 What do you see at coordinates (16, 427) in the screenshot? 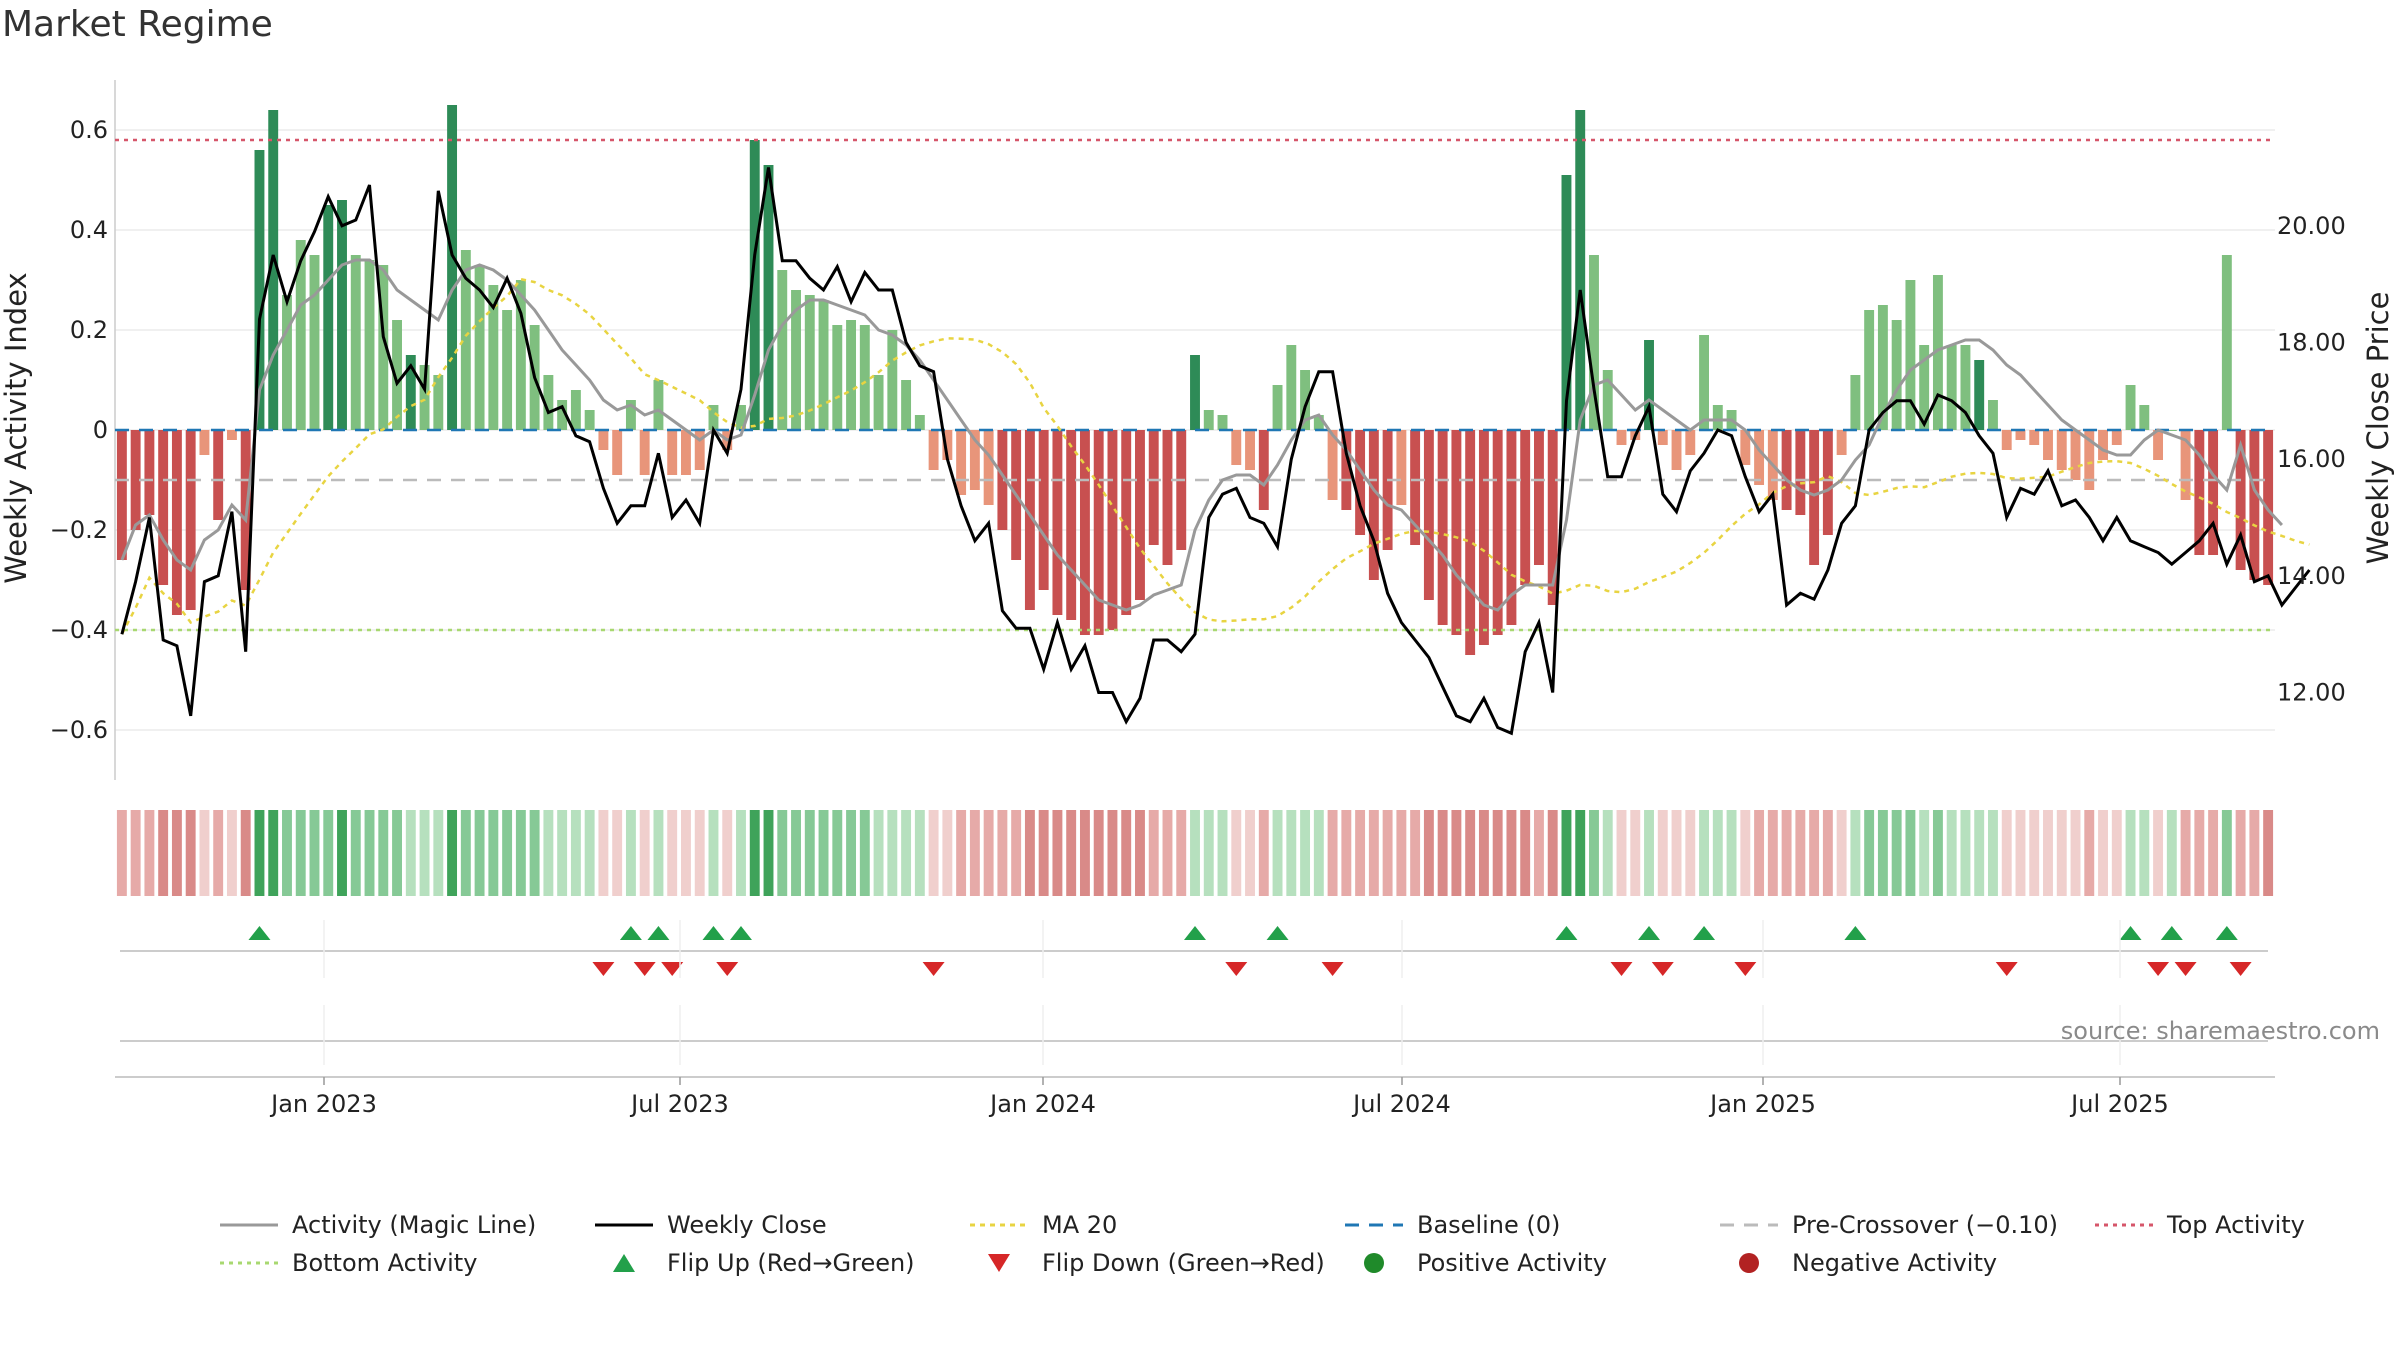
I see `y-left-axis-label: Weekly Activity Index` at bounding box center [16, 427].